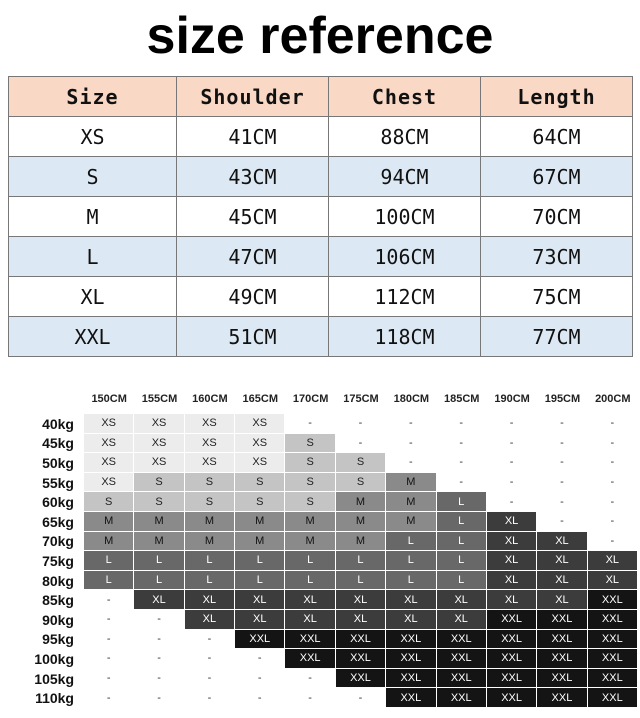  What do you see at coordinates (404, 96) in the screenshot?
I see `header-cell: Chest` at bounding box center [404, 96].